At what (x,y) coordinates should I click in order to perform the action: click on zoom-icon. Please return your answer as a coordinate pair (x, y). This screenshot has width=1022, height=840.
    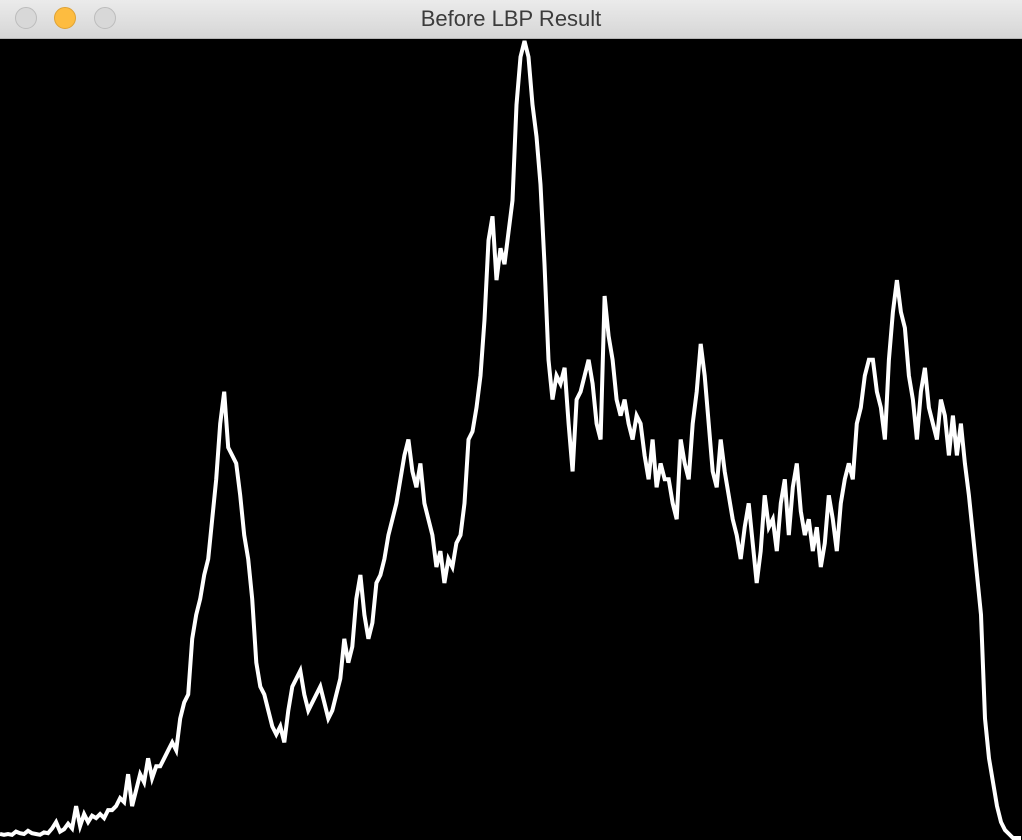
    Looking at the image, I should click on (105, 18).